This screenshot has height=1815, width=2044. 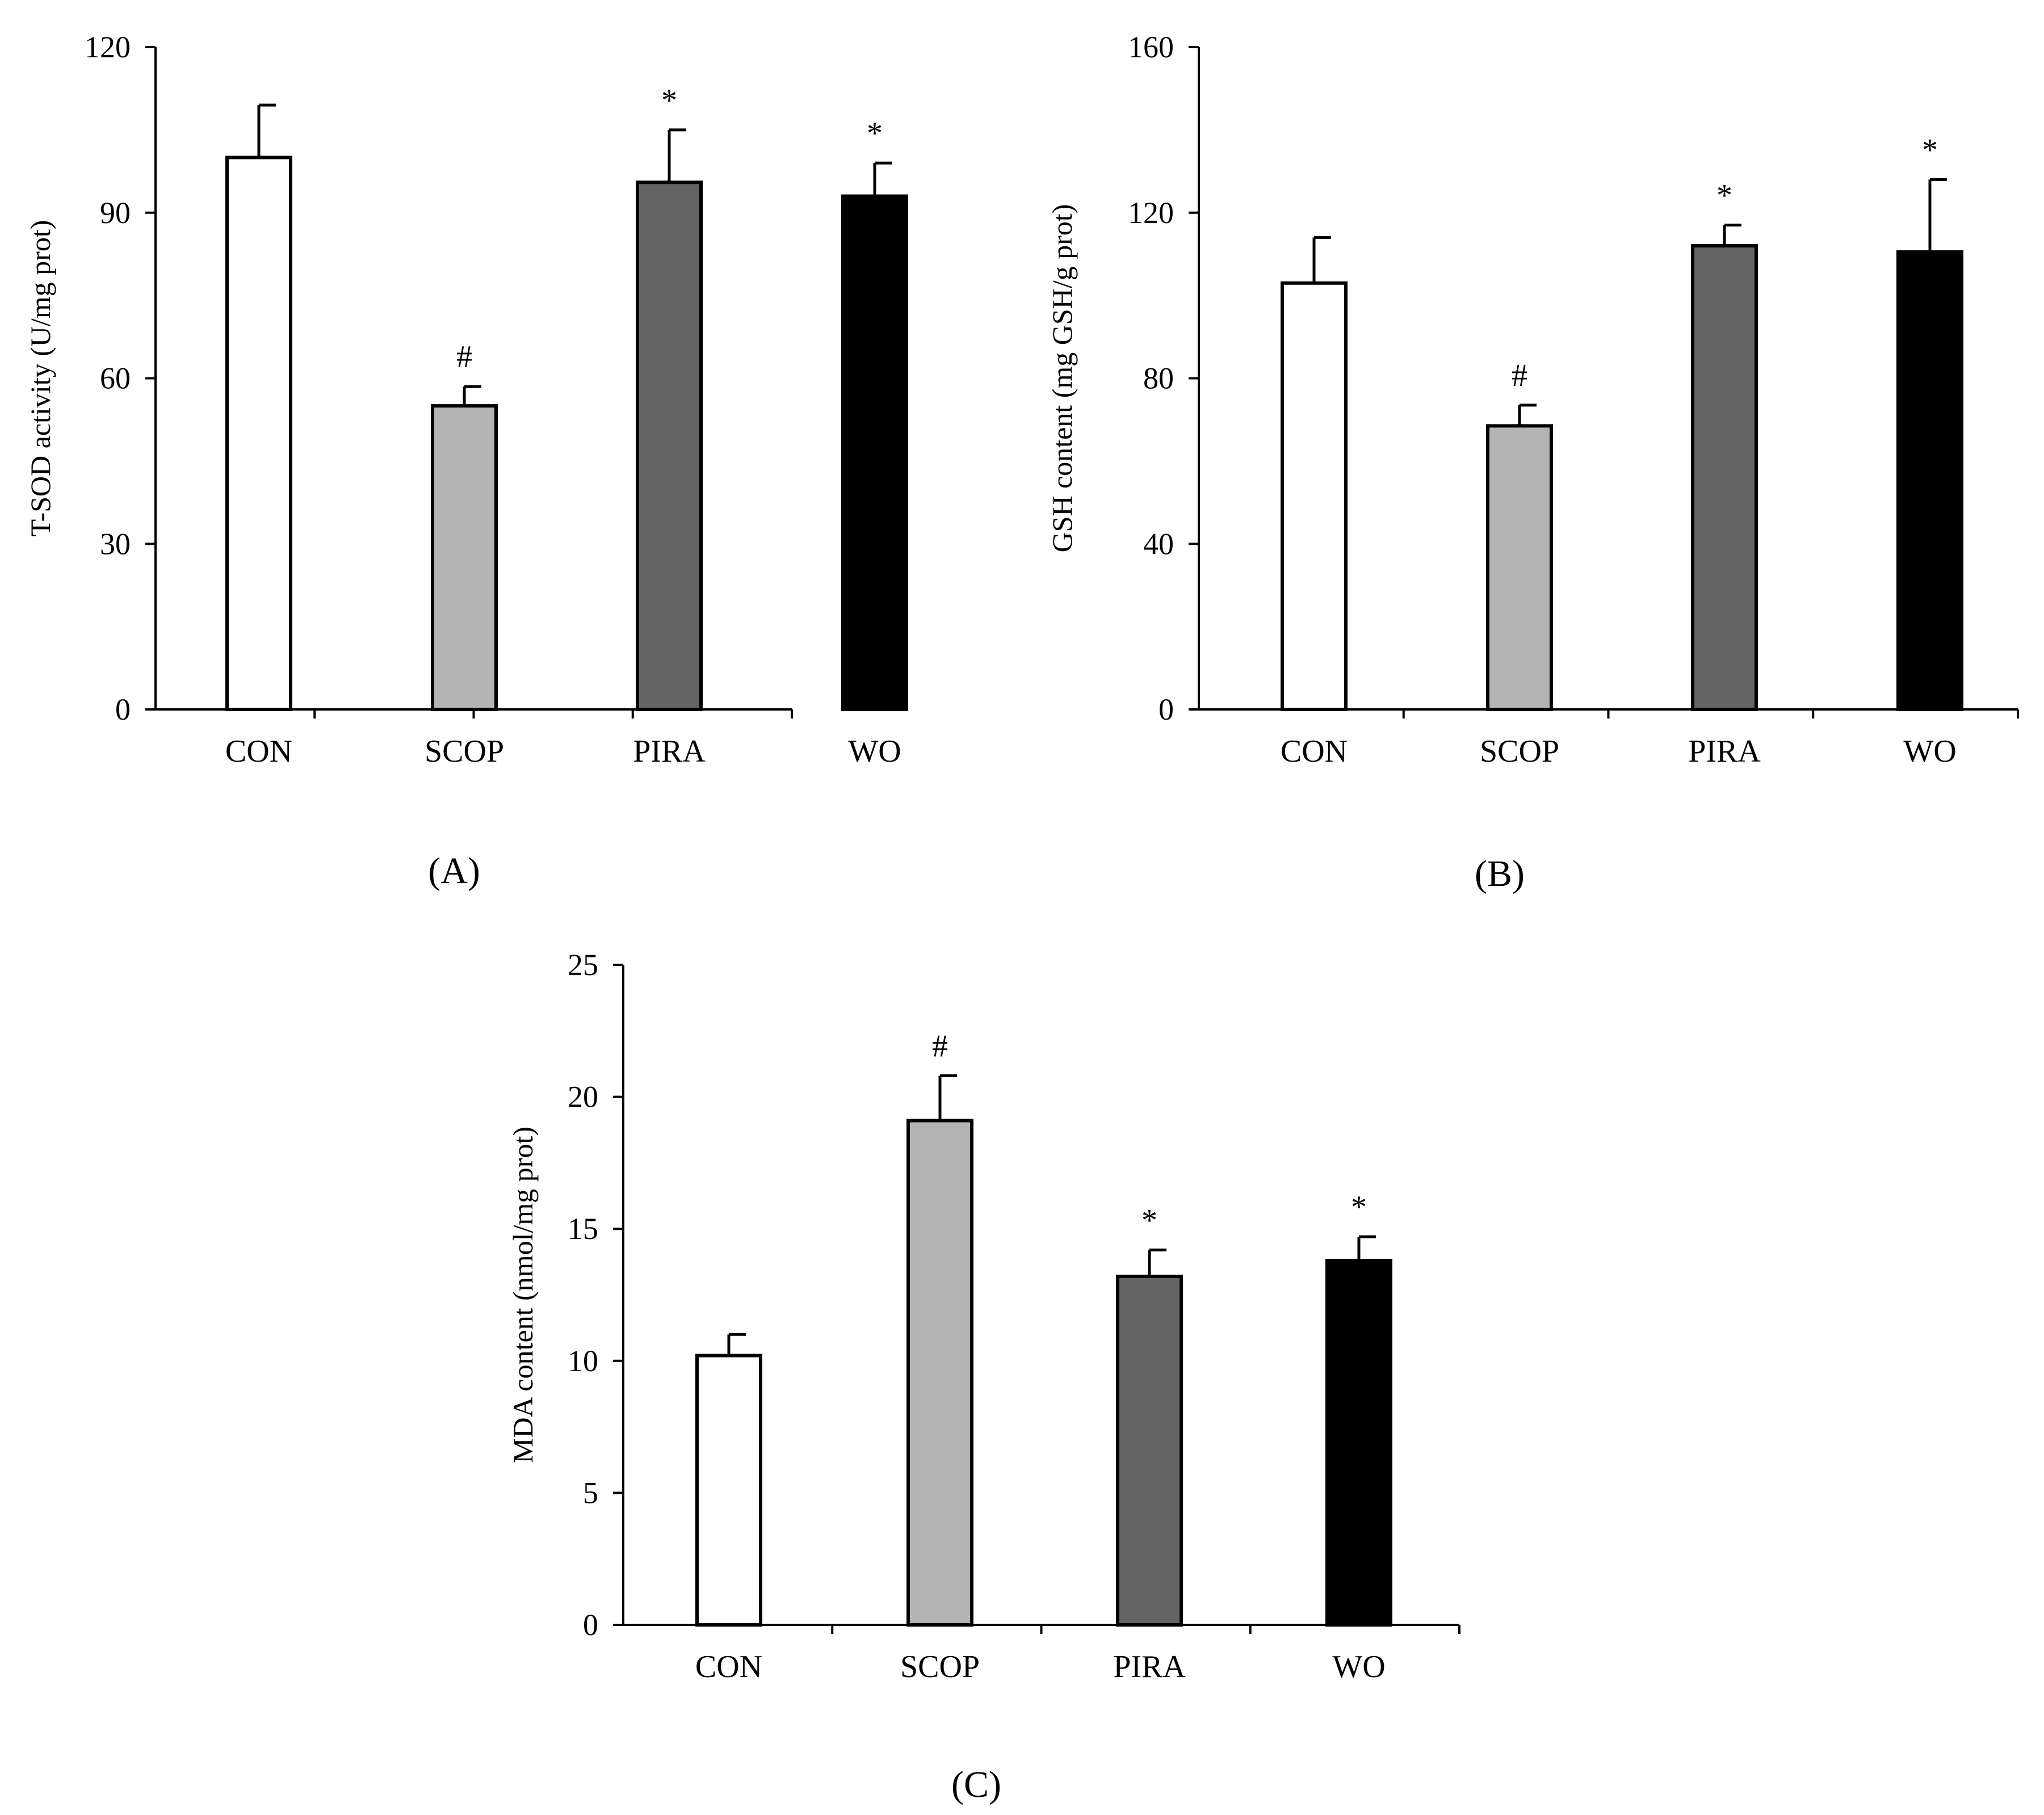 I want to click on y-axis-title: GSH content (mg GSH/g prot), so click(x=1062, y=378).